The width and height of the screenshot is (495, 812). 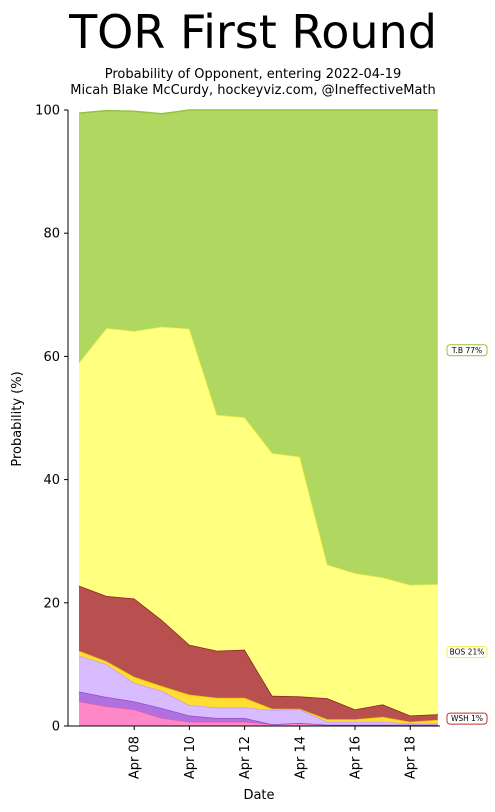 I want to click on y-tick-label: 100, so click(x=47, y=111).